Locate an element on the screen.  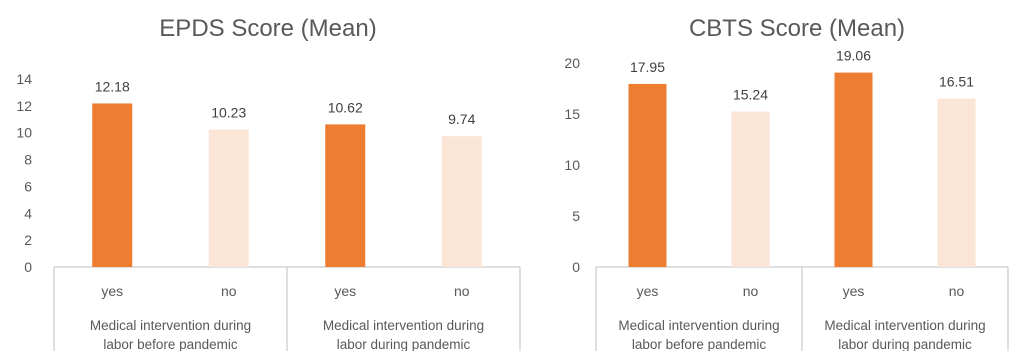
data-label: 10.23 is located at coordinates (228, 113).